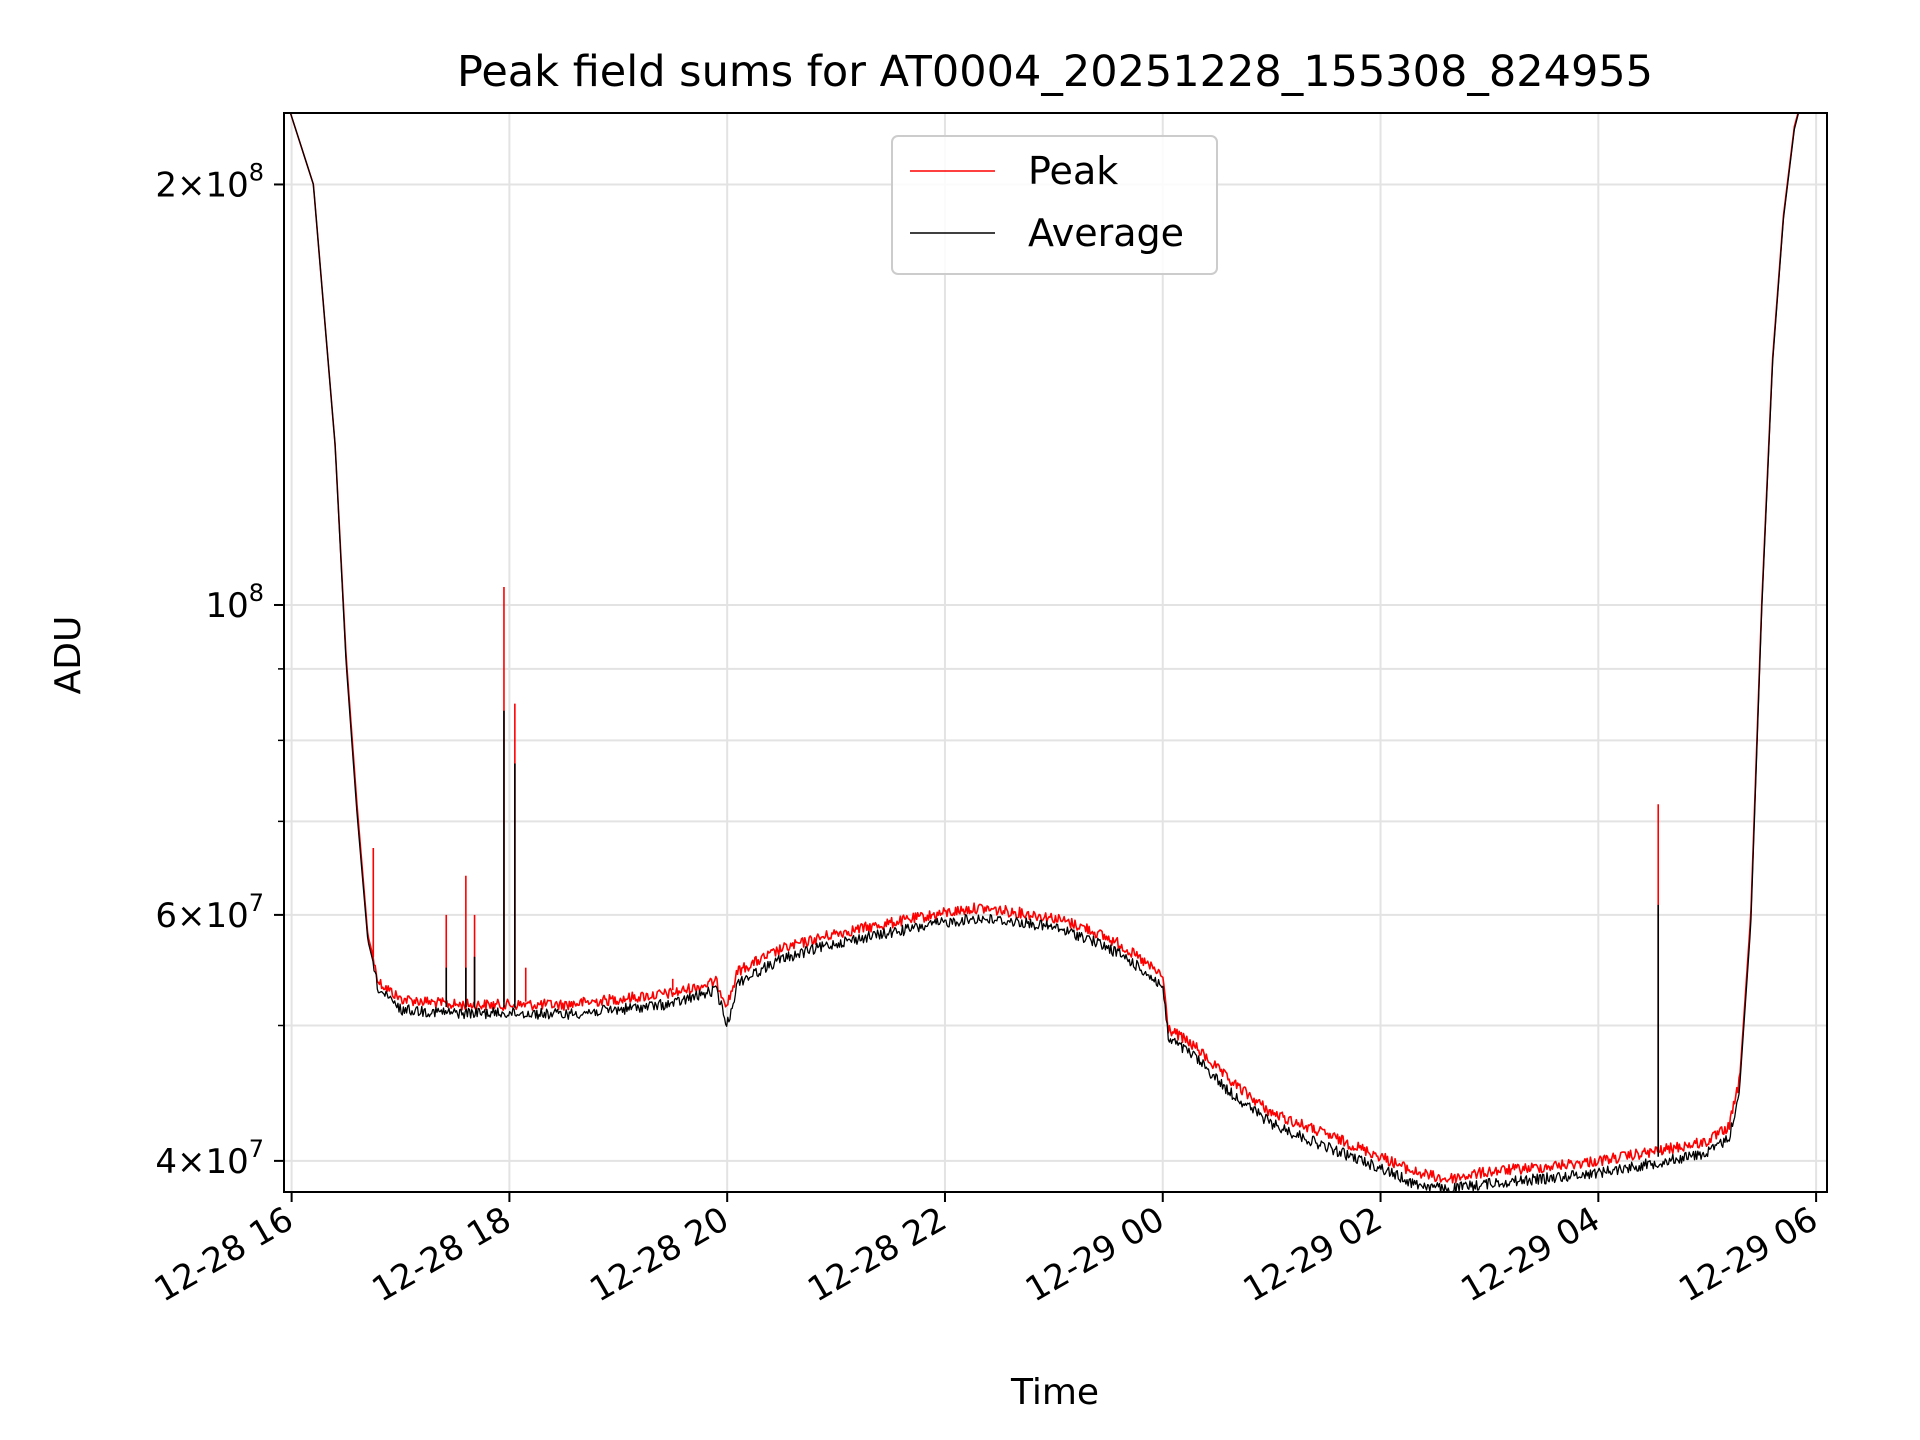  I want to click on legend-label-average: Average, so click(1106, 233).